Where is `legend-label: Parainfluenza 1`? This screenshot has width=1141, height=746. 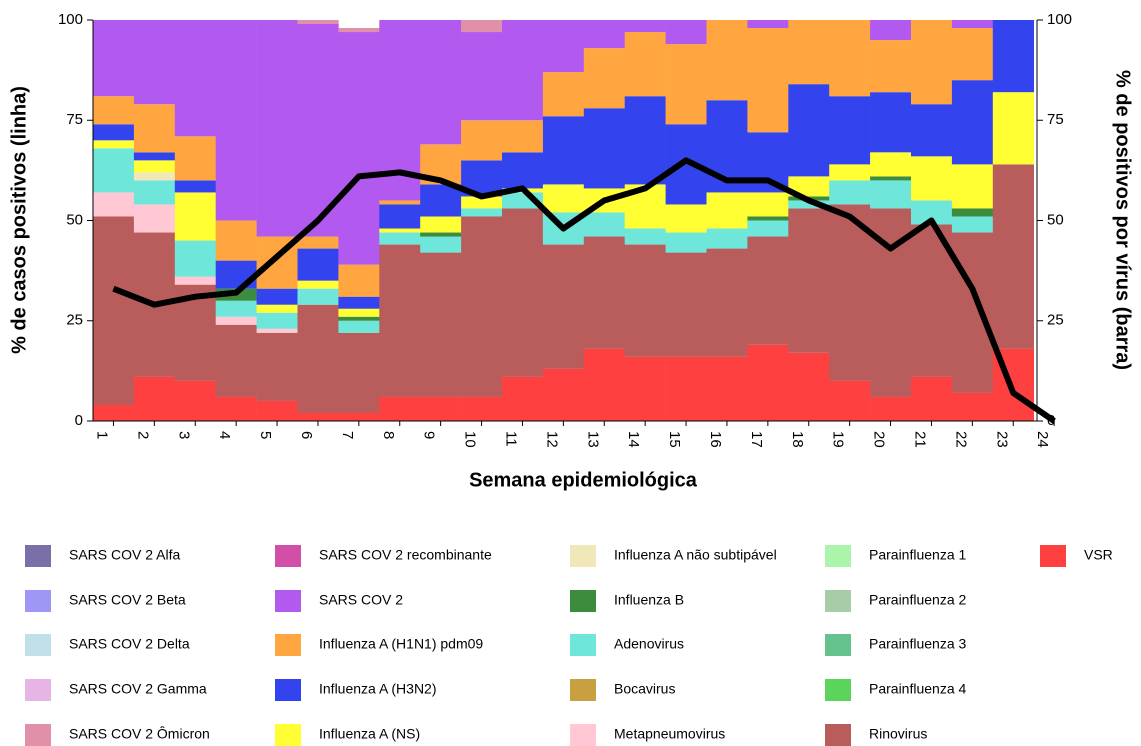 legend-label: Parainfluenza 1 is located at coordinates (918, 555).